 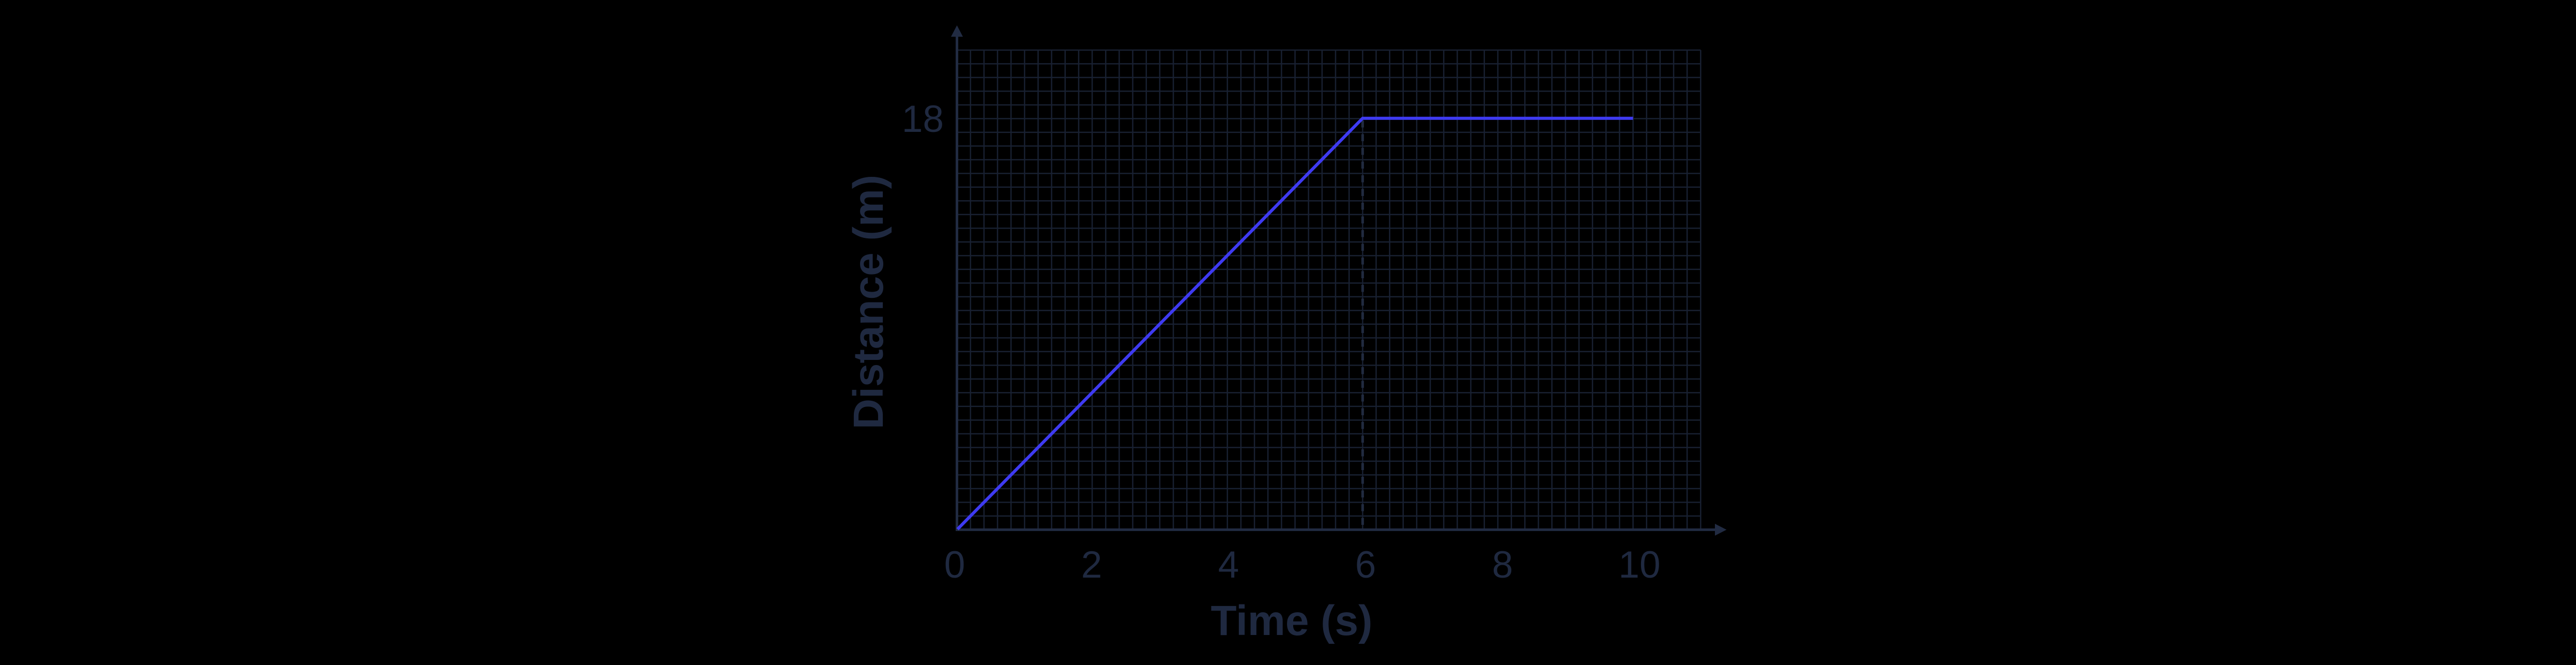 What do you see at coordinates (1639, 565) in the screenshot?
I see `svg-text: 10` at bounding box center [1639, 565].